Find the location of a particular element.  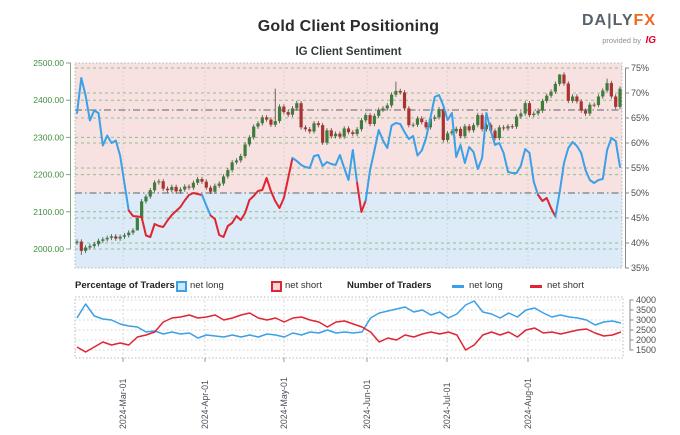

dailyfx-logo: DA|LYFX provided by IG is located at coordinates (619, 29).